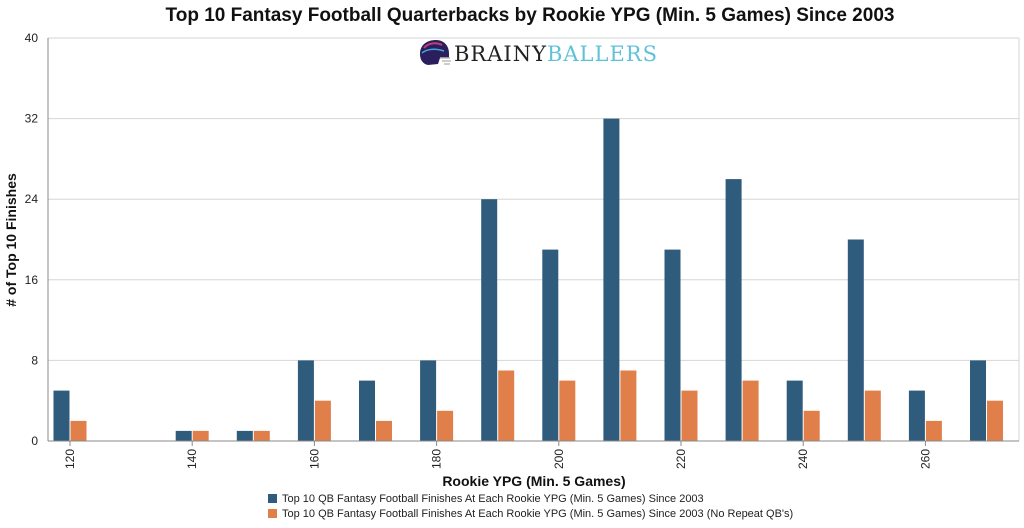 The width and height of the screenshot is (1024, 528). I want to click on y-tick-label: 16, so click(32, 280).